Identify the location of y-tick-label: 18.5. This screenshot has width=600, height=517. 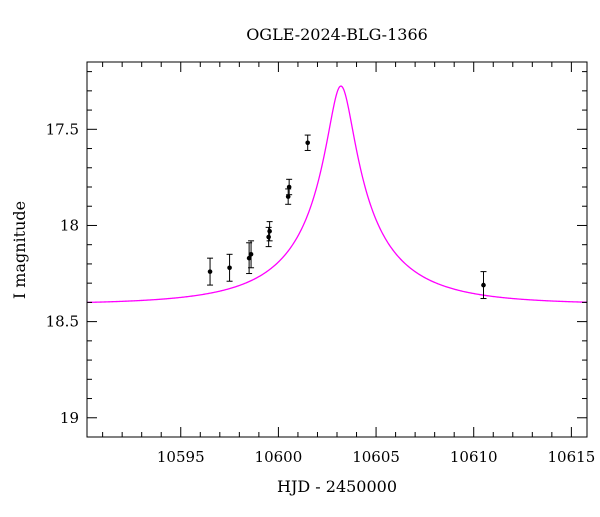
(62, 322).